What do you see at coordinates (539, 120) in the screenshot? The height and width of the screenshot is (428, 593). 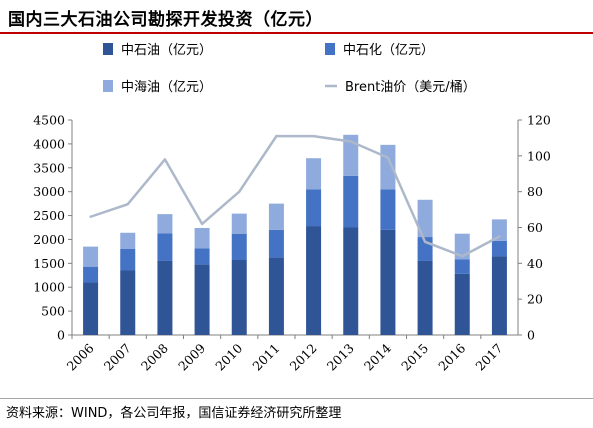 I see `right-tick-label: 120` at bounding box center [539, 120].